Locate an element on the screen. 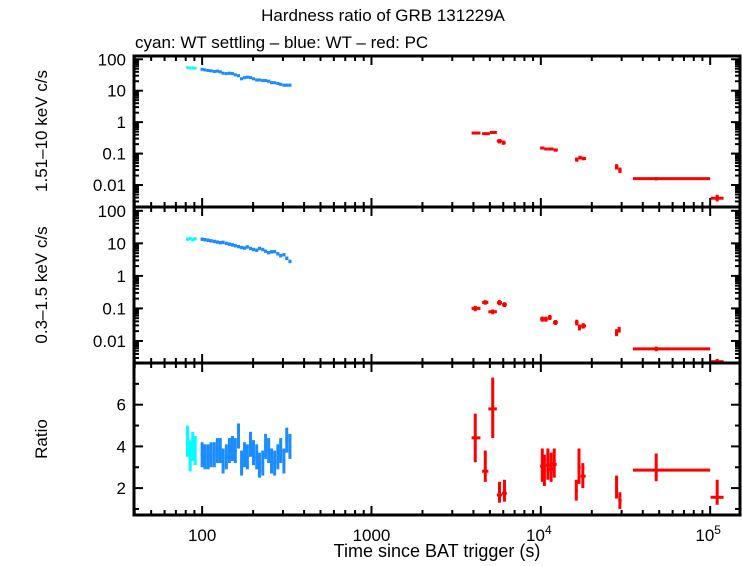  y-tick-label: 0.01 is located at coordinates (109, 185).